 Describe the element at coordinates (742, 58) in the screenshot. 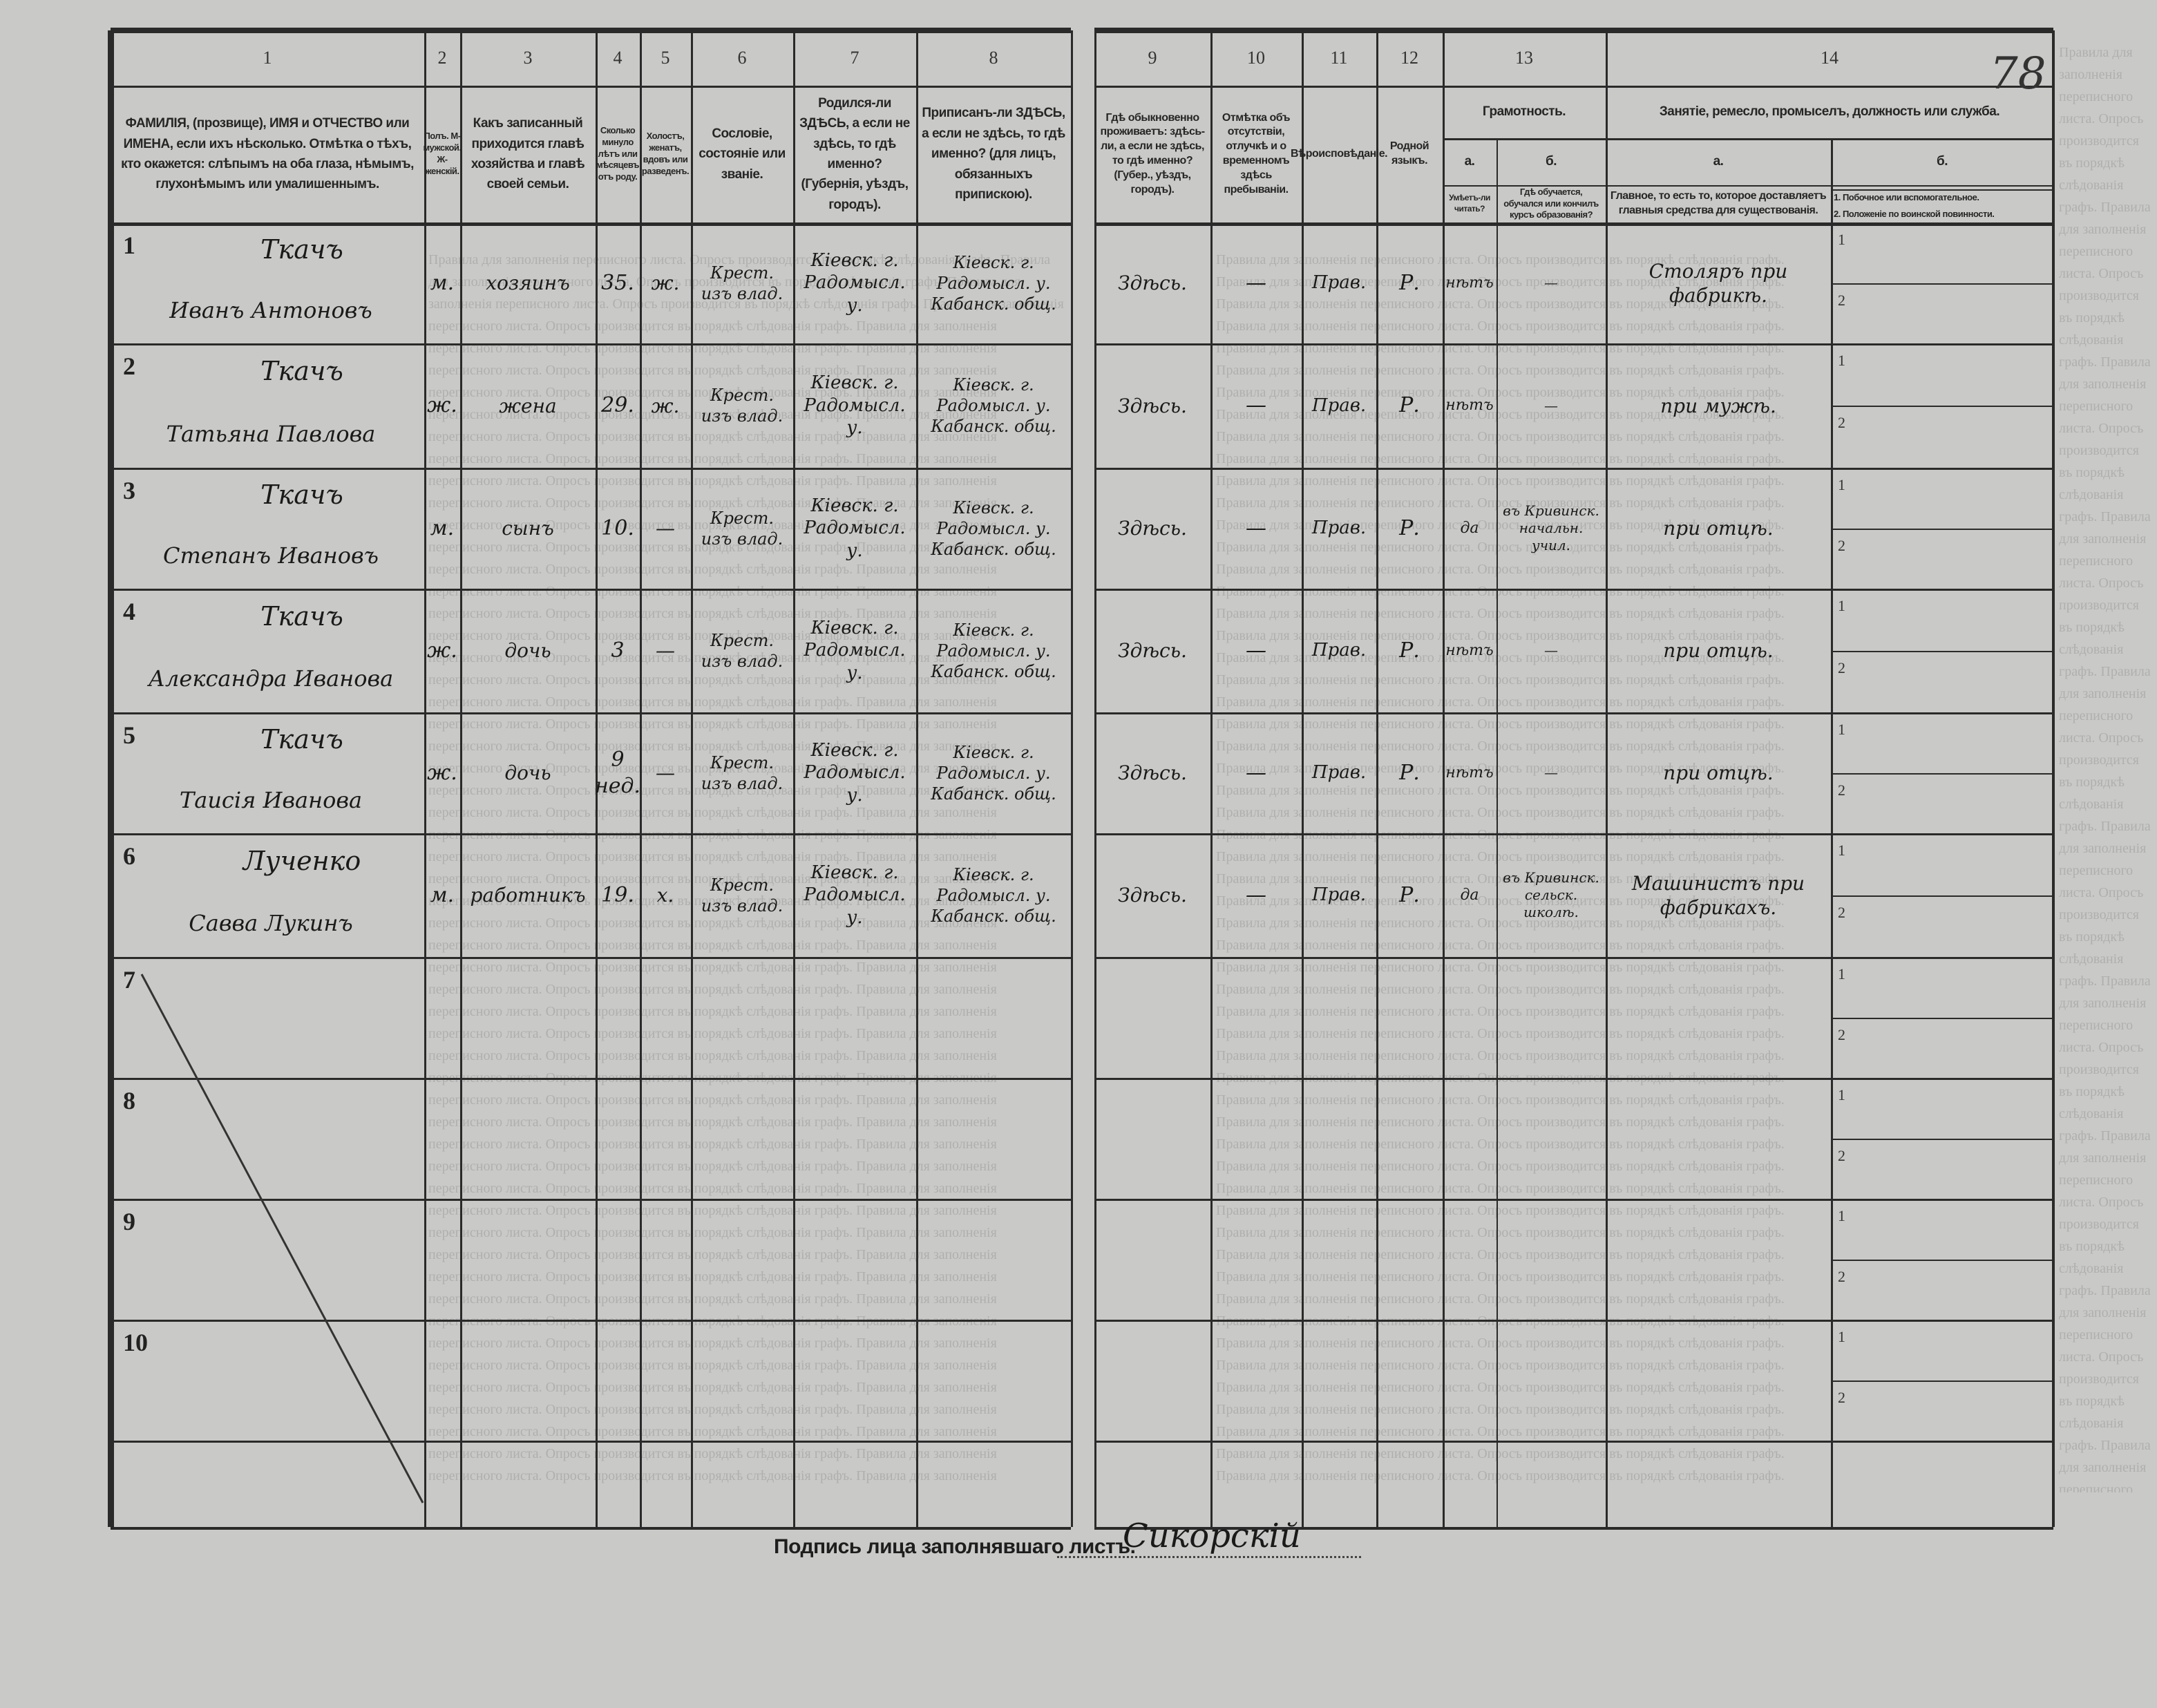

I see `column-number: 6` at that location.